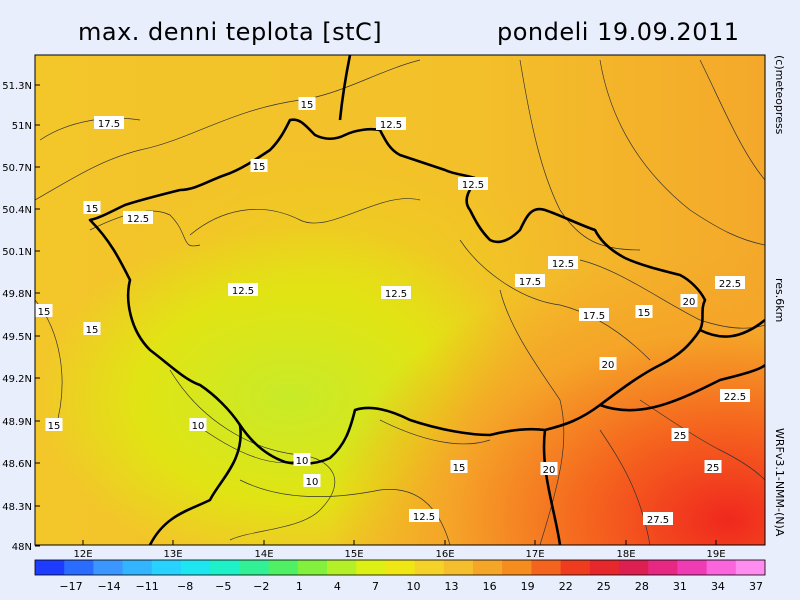 This screenshot has width=800, height=600. What do you see at coordinates (17, 379) in the screenshot?
I see `latitude-label: 49.2N` at bounding box center [17, 379].